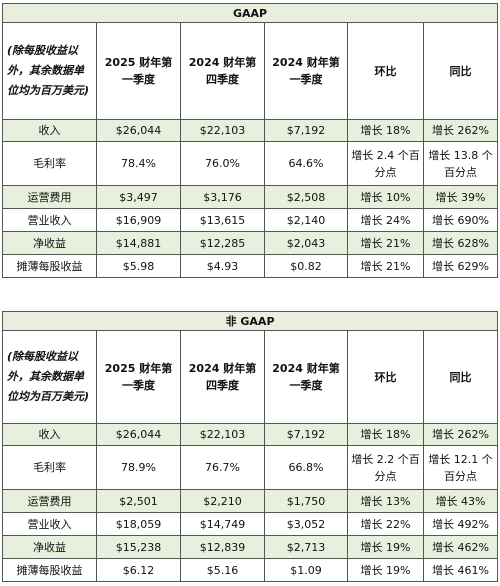  I want to click on cell: 76.0%, so click(222, 163).